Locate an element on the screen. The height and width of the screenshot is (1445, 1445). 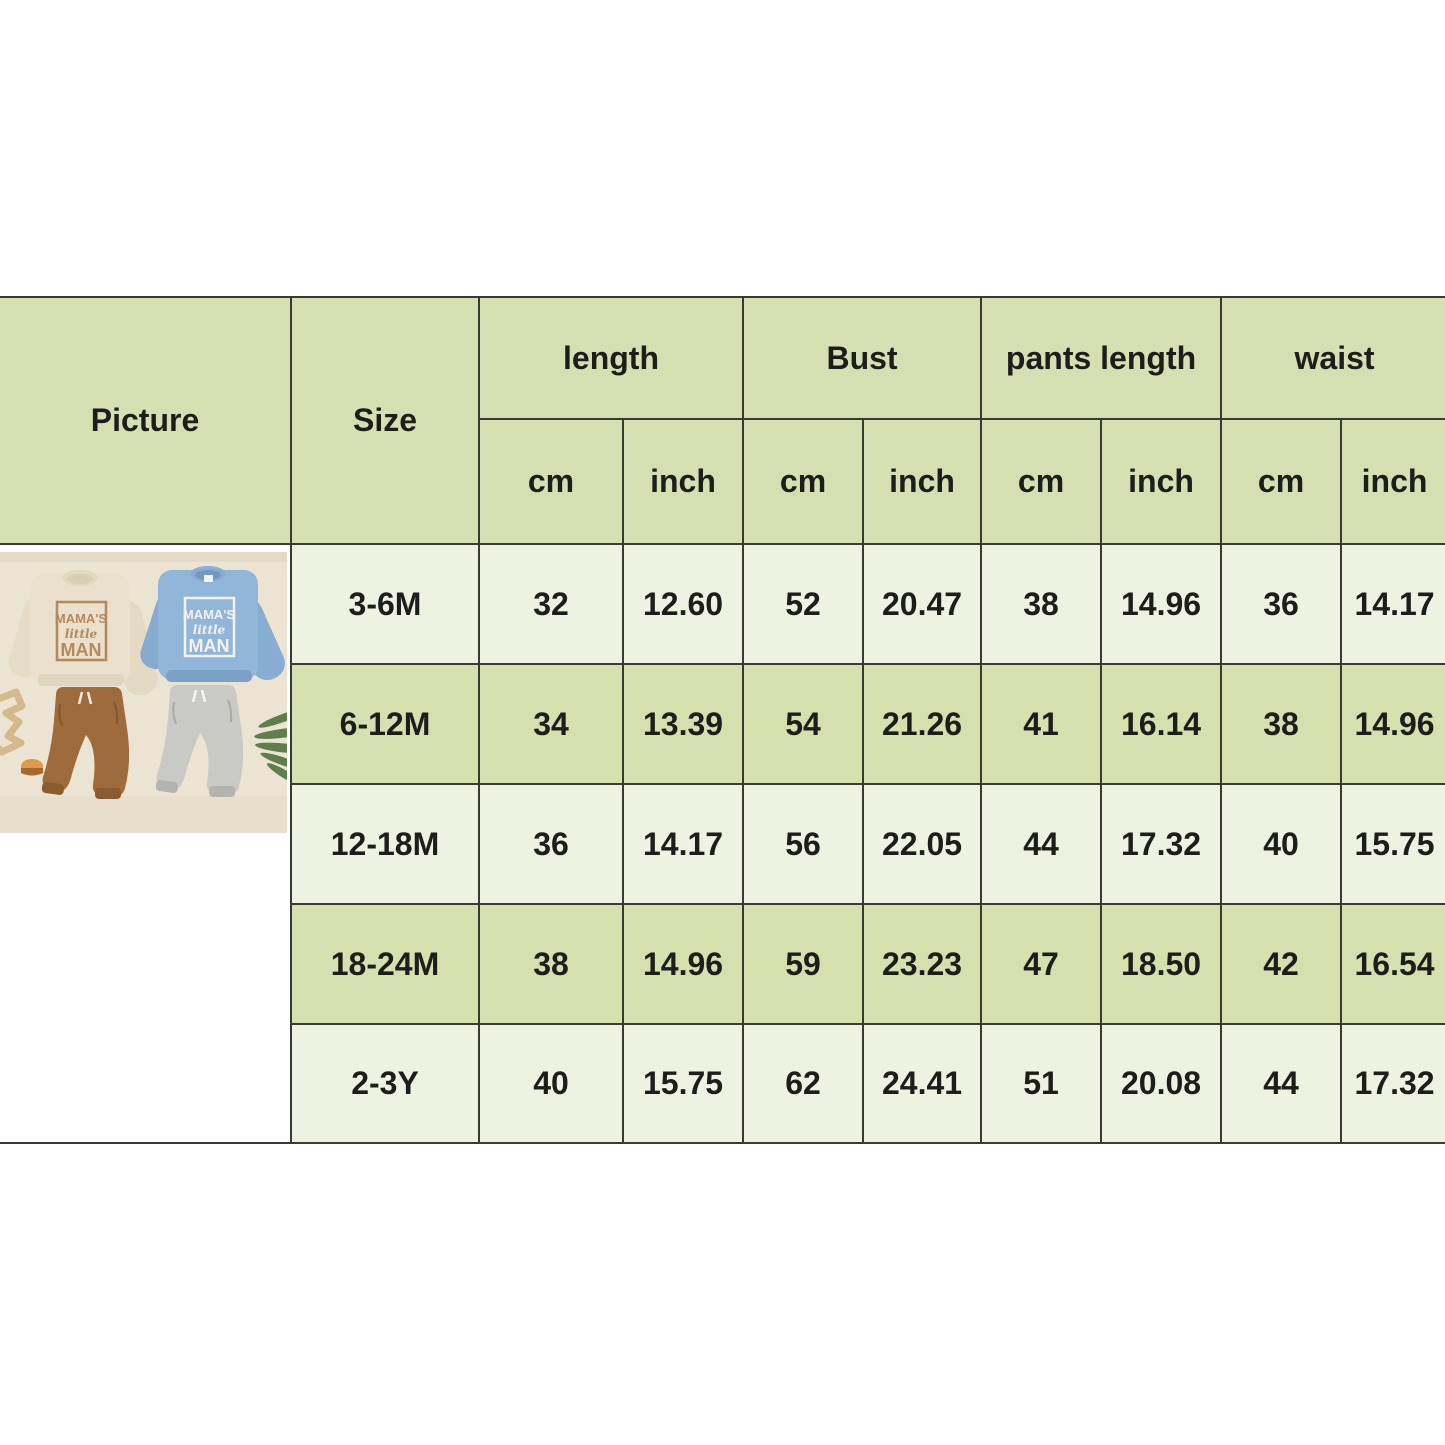
header-picture: Picture is located at coordinates (146, 420).